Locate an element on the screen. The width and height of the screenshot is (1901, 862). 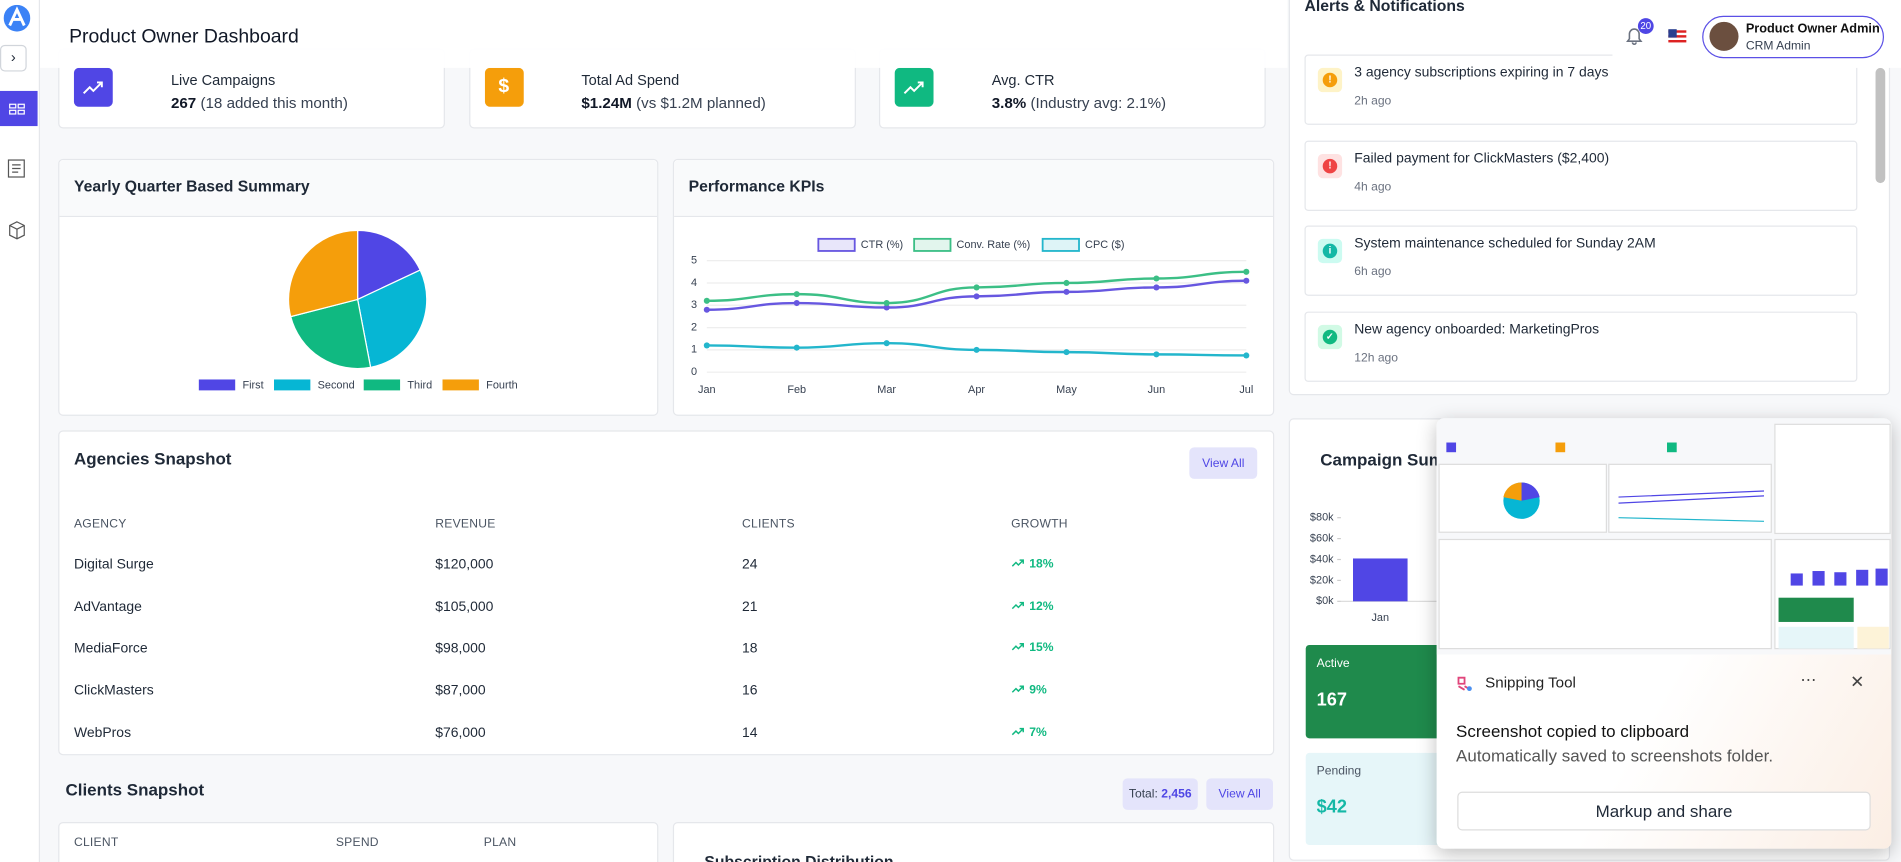
cell-text: $120,000 is located at coordinates (464, 565).